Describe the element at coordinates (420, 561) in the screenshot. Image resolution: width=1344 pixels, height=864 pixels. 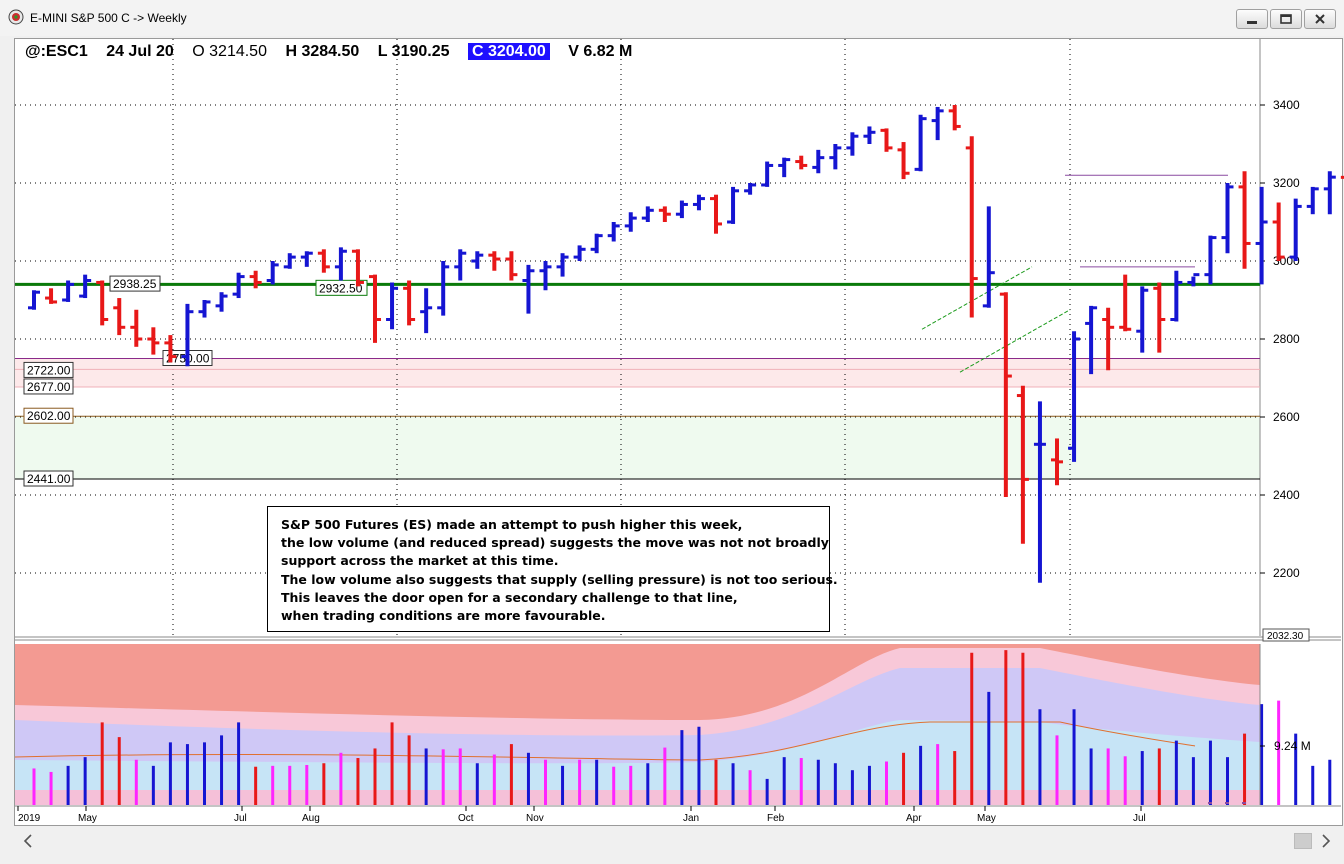
I see `note-line: support across the market at this time.` at that location.